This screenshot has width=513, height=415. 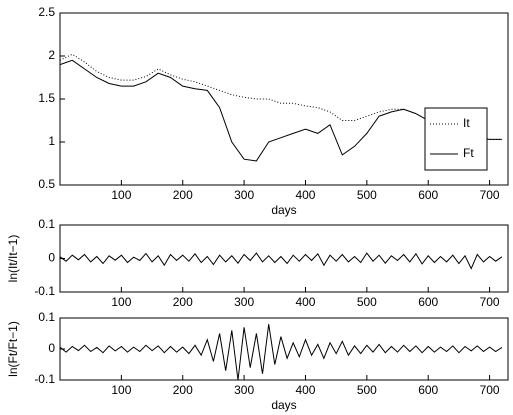 What do you see at coordinates (13, 349) in the screenshot?
I see `y-axis-label: ln(Ft/Ft−1)` at bounding box center [13, 349].